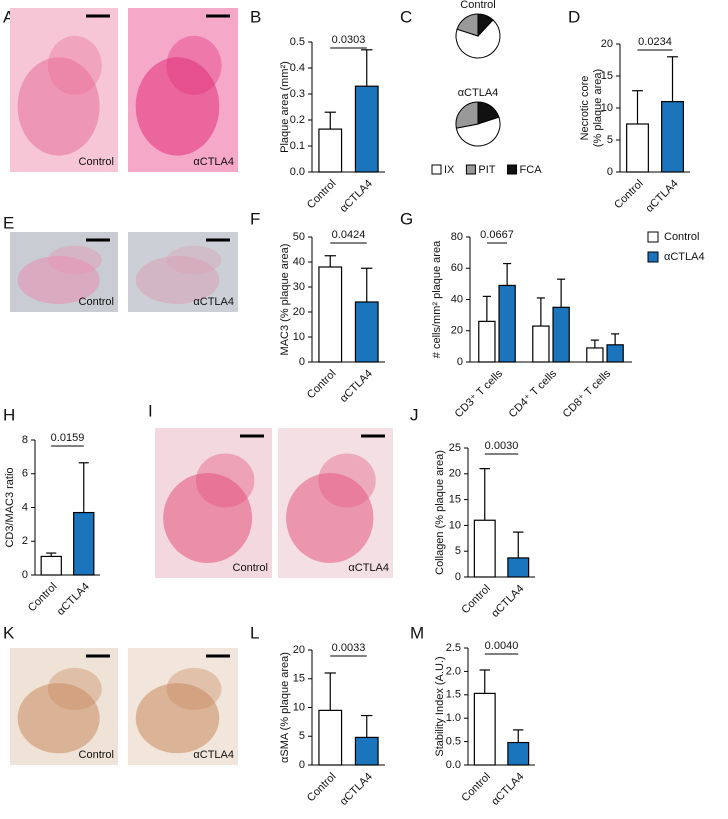  I want to click on y-tick-label: 0.5, so click(297, 42).